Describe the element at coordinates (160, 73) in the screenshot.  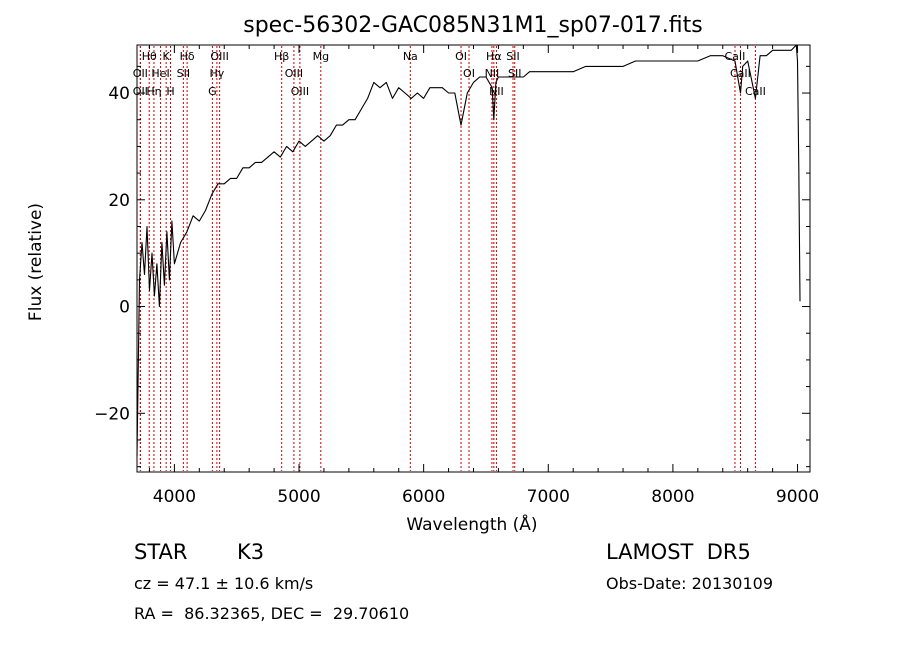
I see `line-label-5: HeI` at that location.